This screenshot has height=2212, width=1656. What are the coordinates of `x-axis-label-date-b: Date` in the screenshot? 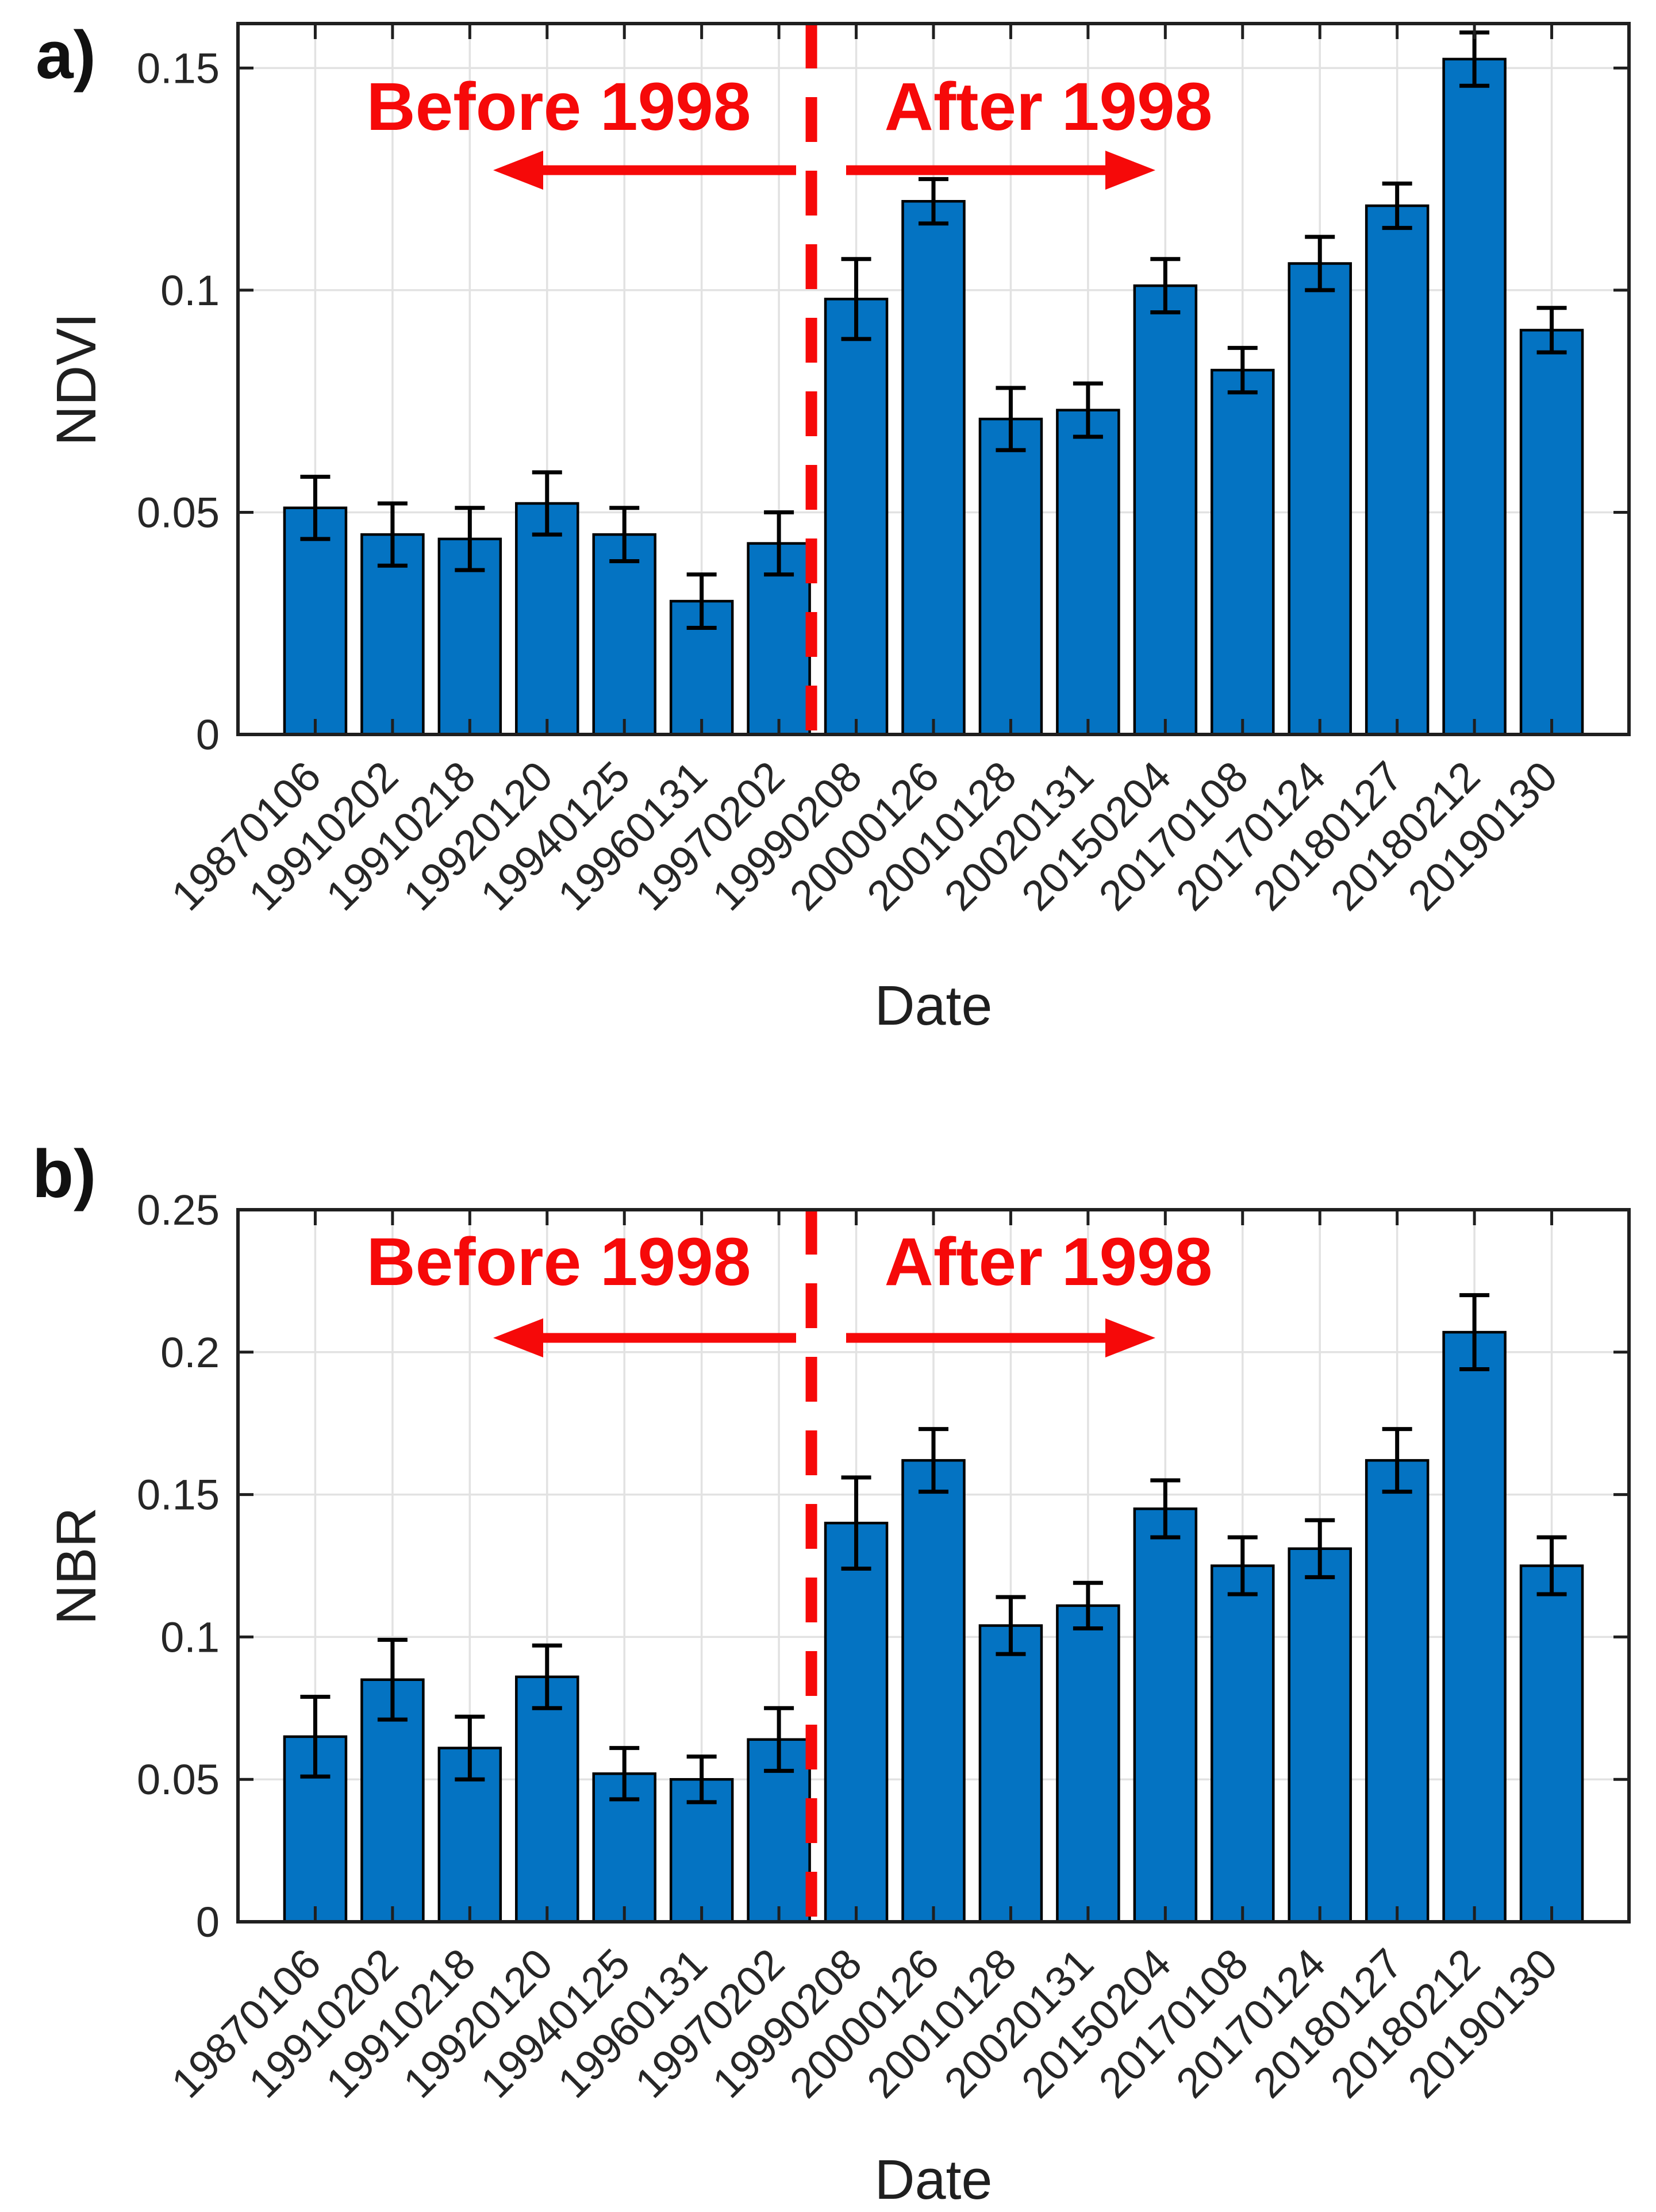 It's located at (933, 2179).